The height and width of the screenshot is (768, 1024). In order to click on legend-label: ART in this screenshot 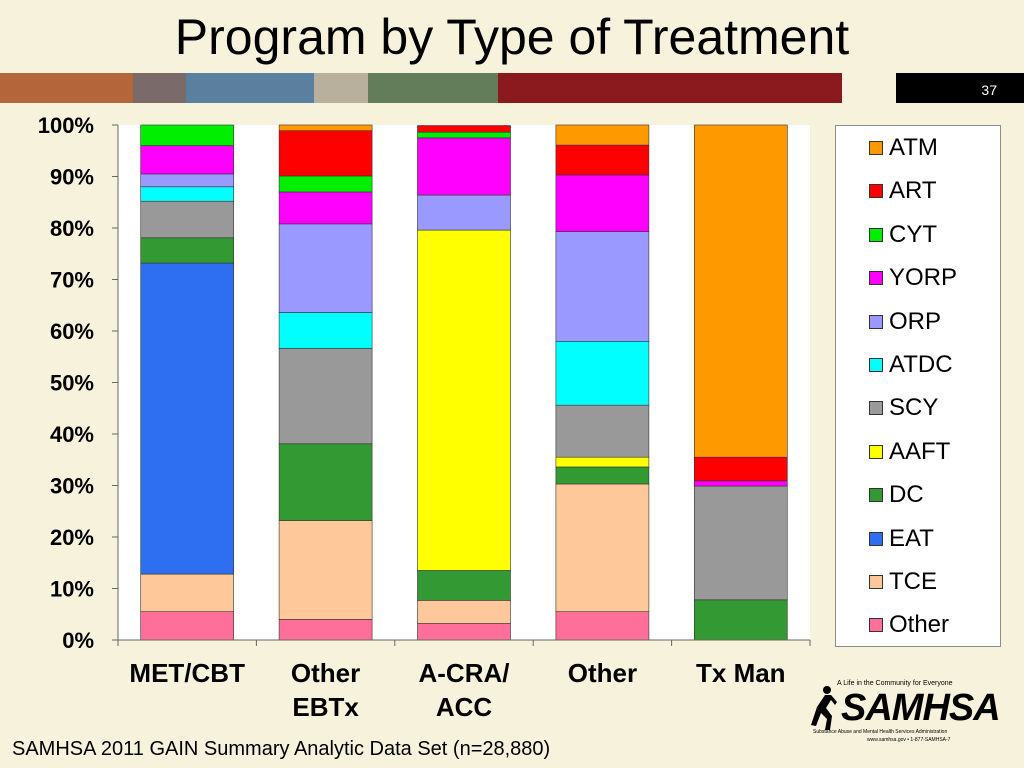, I will do `click(913, 191)`.